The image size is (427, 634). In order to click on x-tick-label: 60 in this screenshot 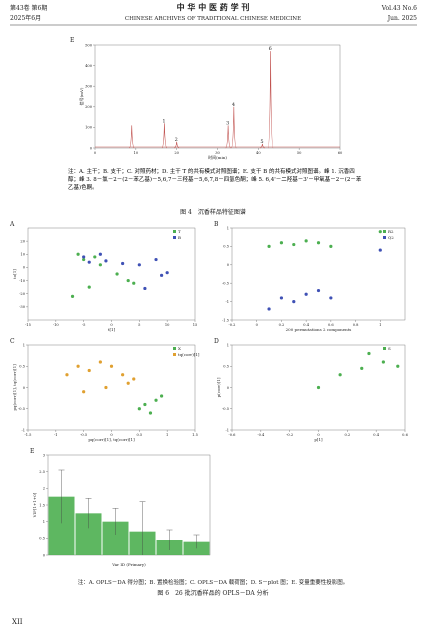, I will do `click(340, 153)`.